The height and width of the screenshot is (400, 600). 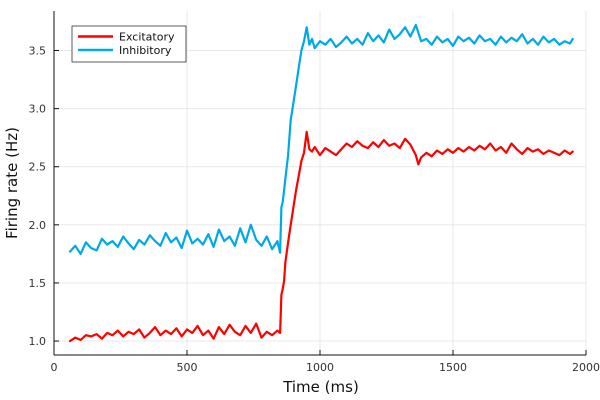 What do you see at coordinates (38, 283) in the screenshot?
I see `y-tick-label: 1.5` at bounding box center [38, 283].